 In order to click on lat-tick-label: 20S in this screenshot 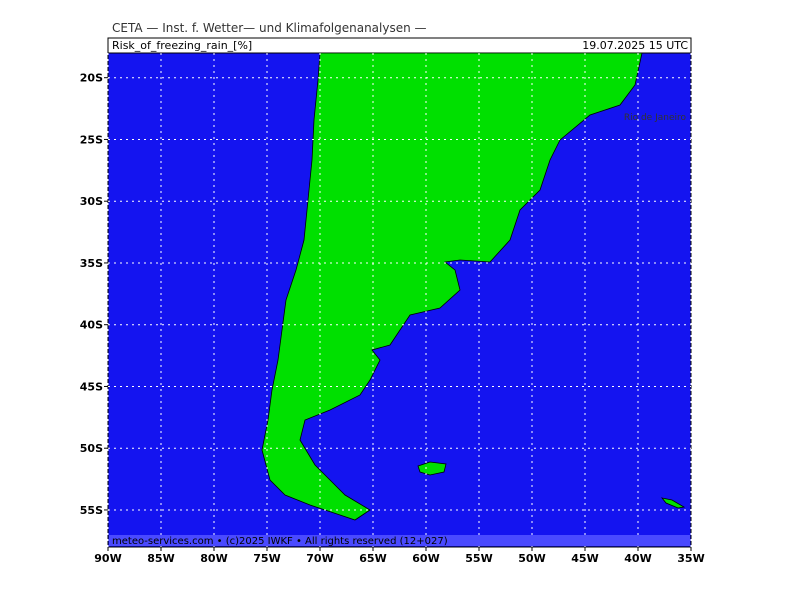, I will do `click(91, 78)`.